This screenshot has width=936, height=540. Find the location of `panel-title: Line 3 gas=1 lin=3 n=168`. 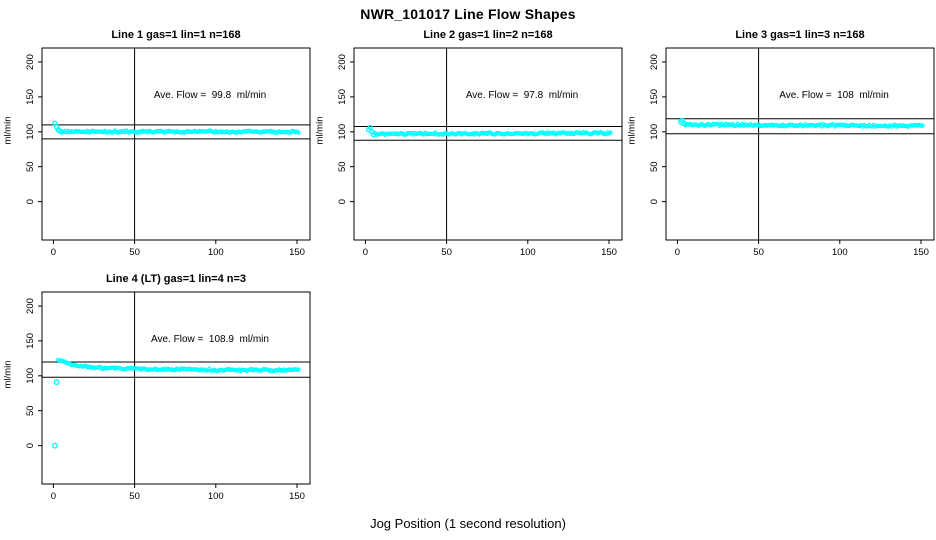

panel-title: Line 3 gas=1 lin=3 n=168 is located at coordinates (800, 35).